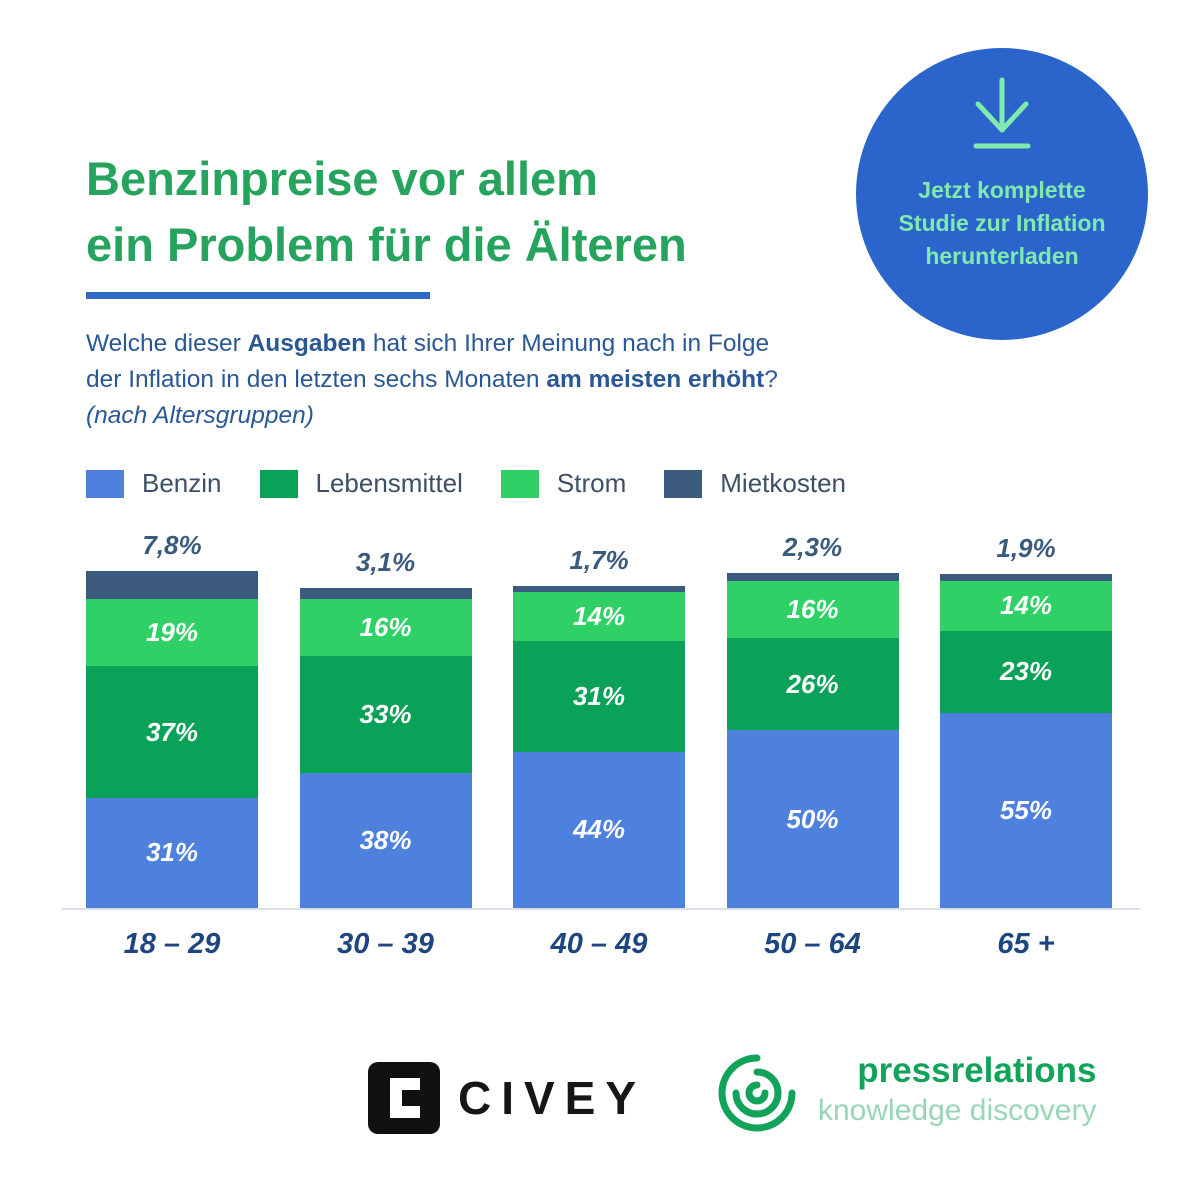 The image size is (1200, 1200). What do you see at coordinates (258, 295) in the screenshot?
I see `title-underline` at bounding box center [258, 295].